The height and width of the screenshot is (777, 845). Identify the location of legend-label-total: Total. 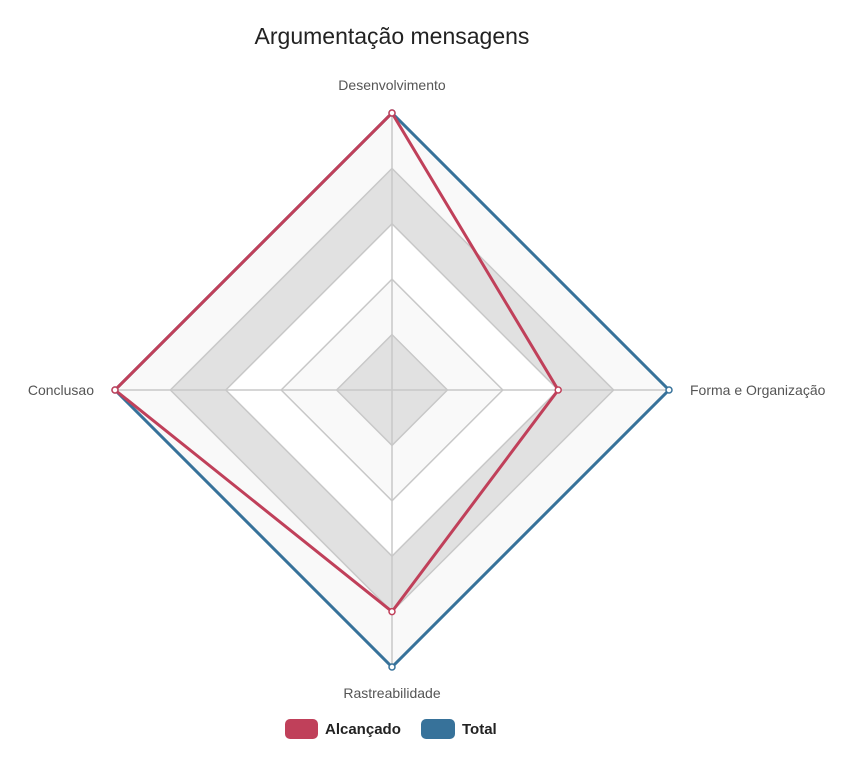
(479, 729).